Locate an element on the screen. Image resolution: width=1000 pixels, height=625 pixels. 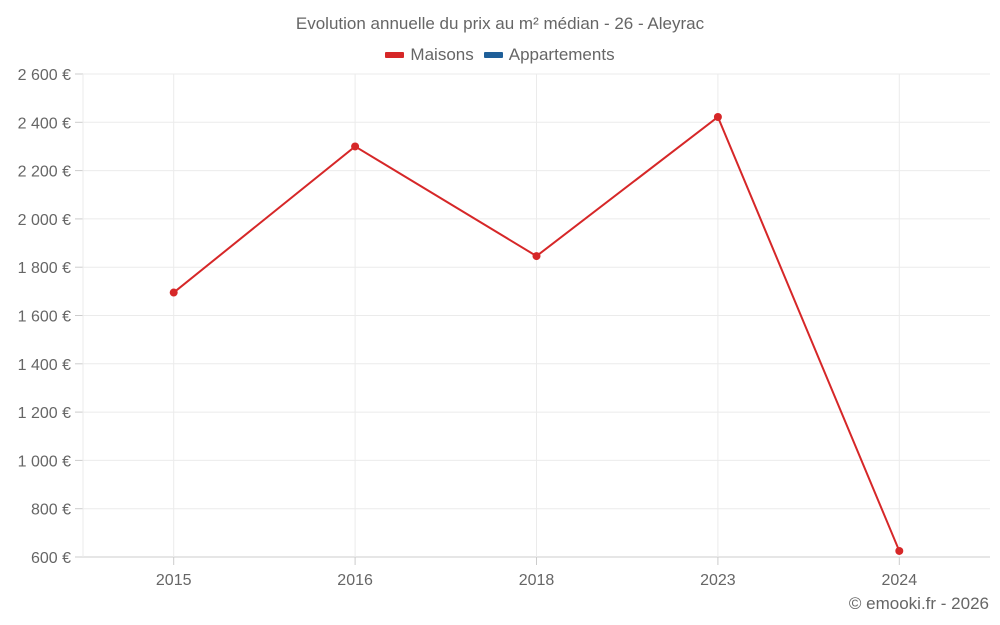
y-axis-label: 2 400 € is located at coordinates (44, 123).